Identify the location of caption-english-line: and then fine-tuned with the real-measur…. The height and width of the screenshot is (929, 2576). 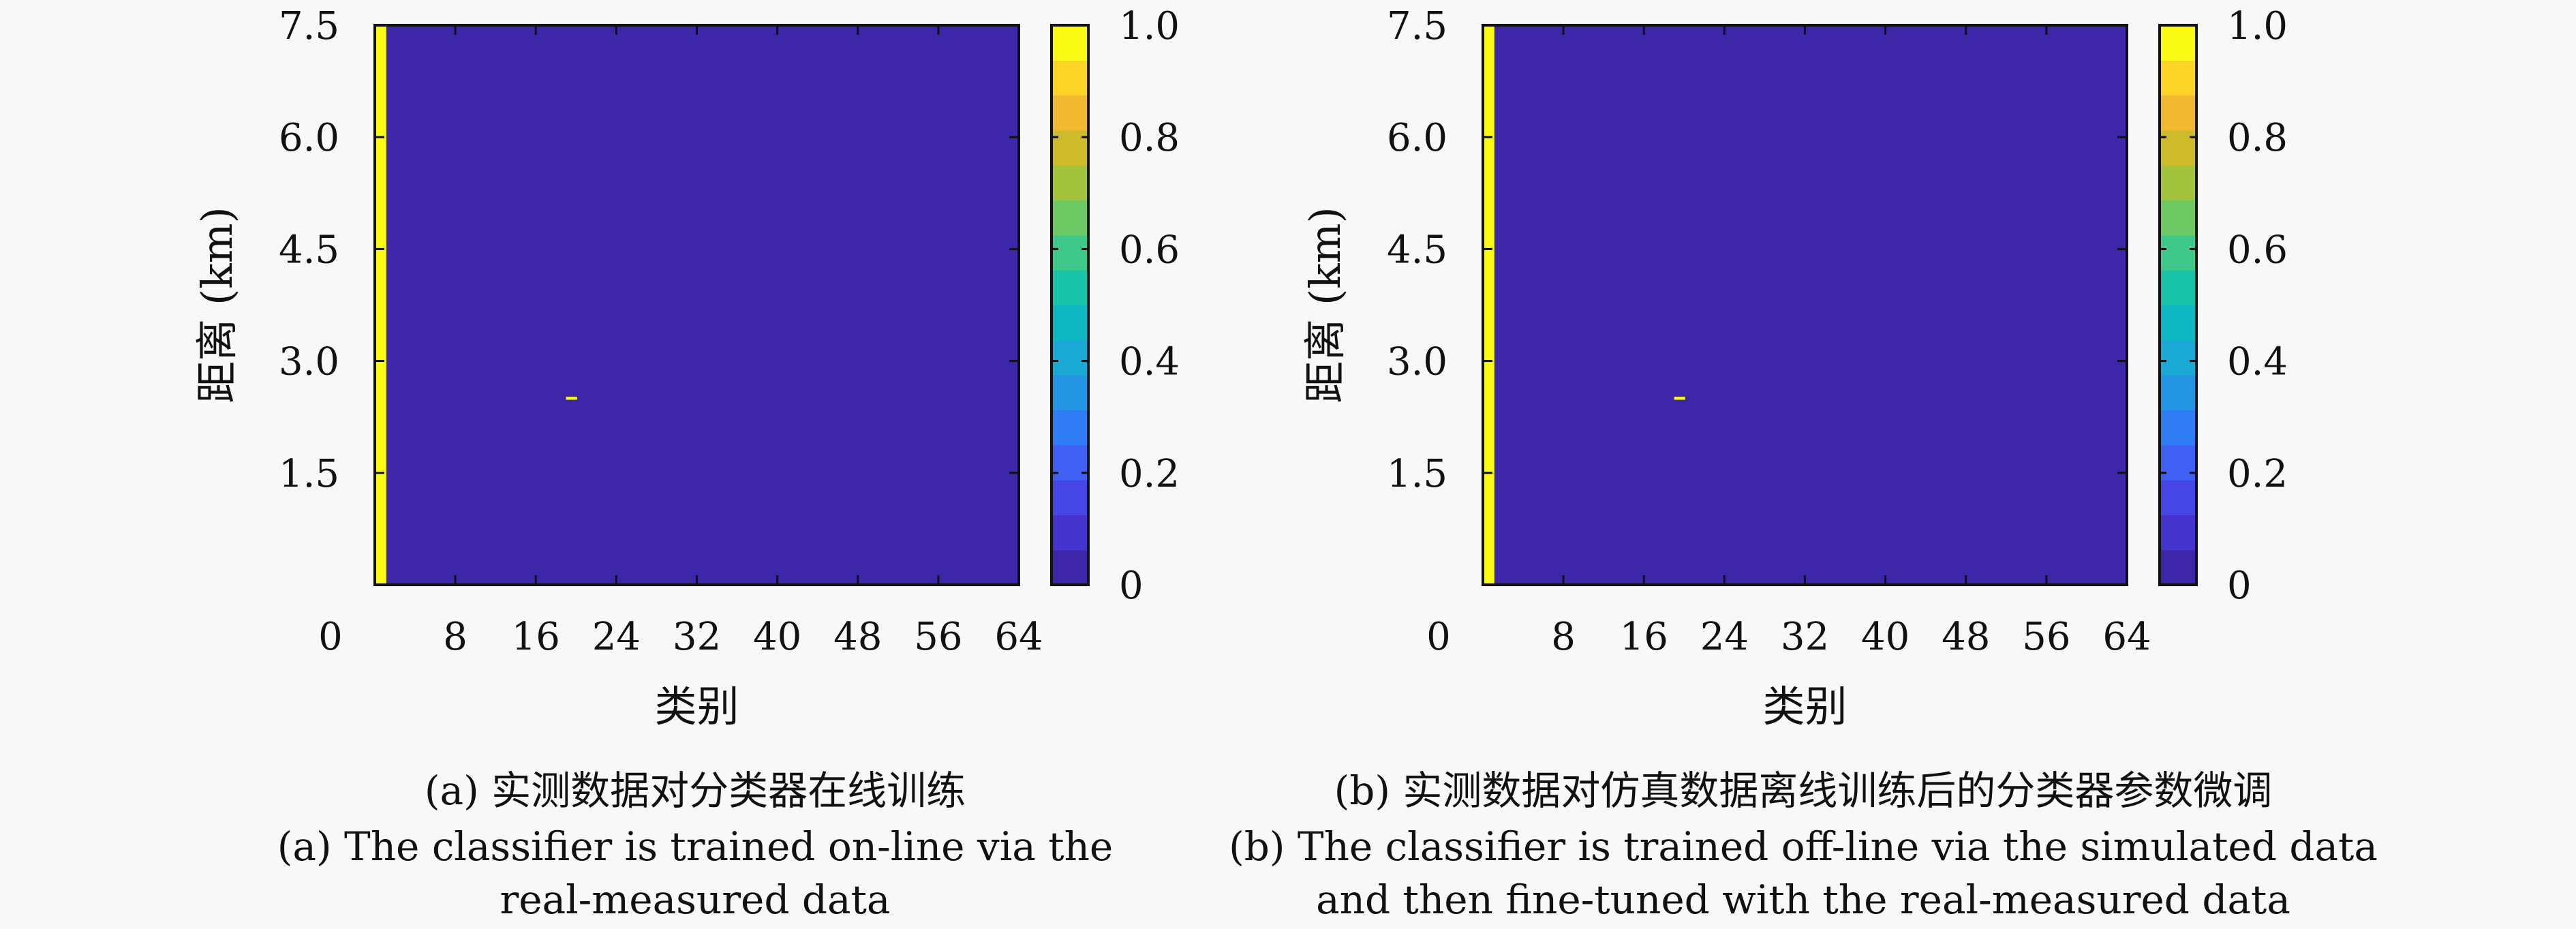
(1803, 900).